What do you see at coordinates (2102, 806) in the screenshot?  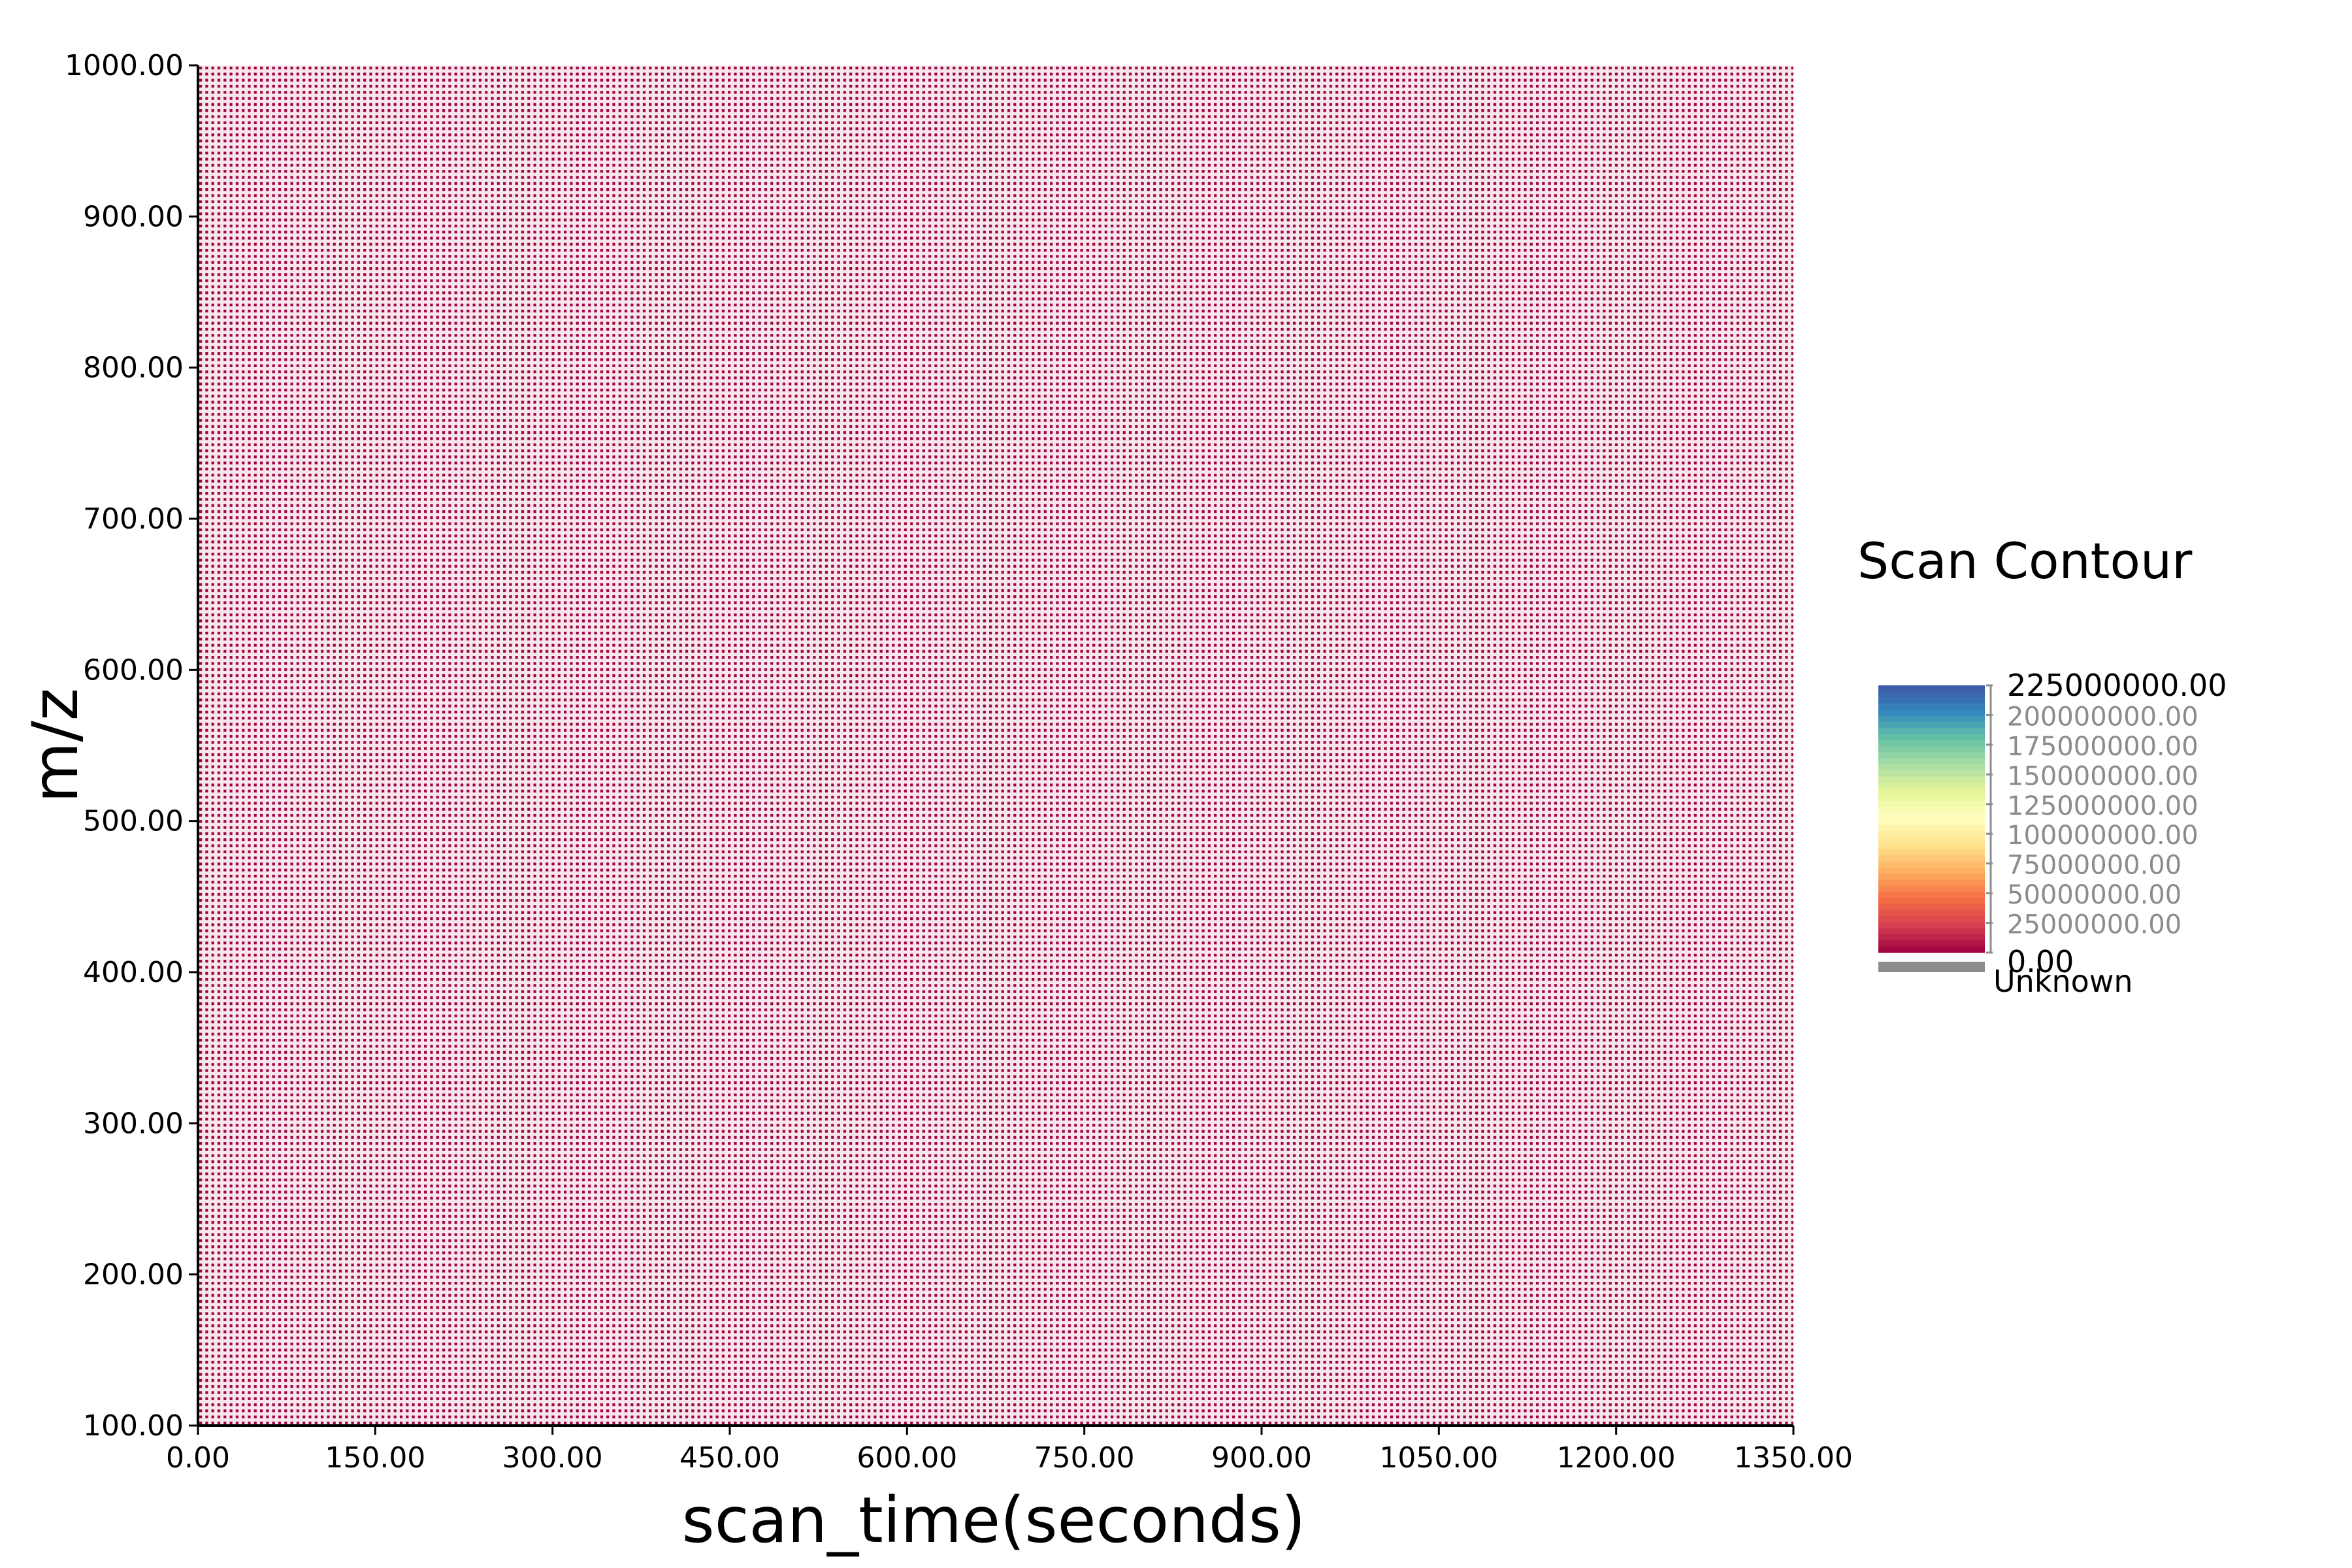 I see `legend-tick-label: 125000000.00` at bounding box center [2102, 806].